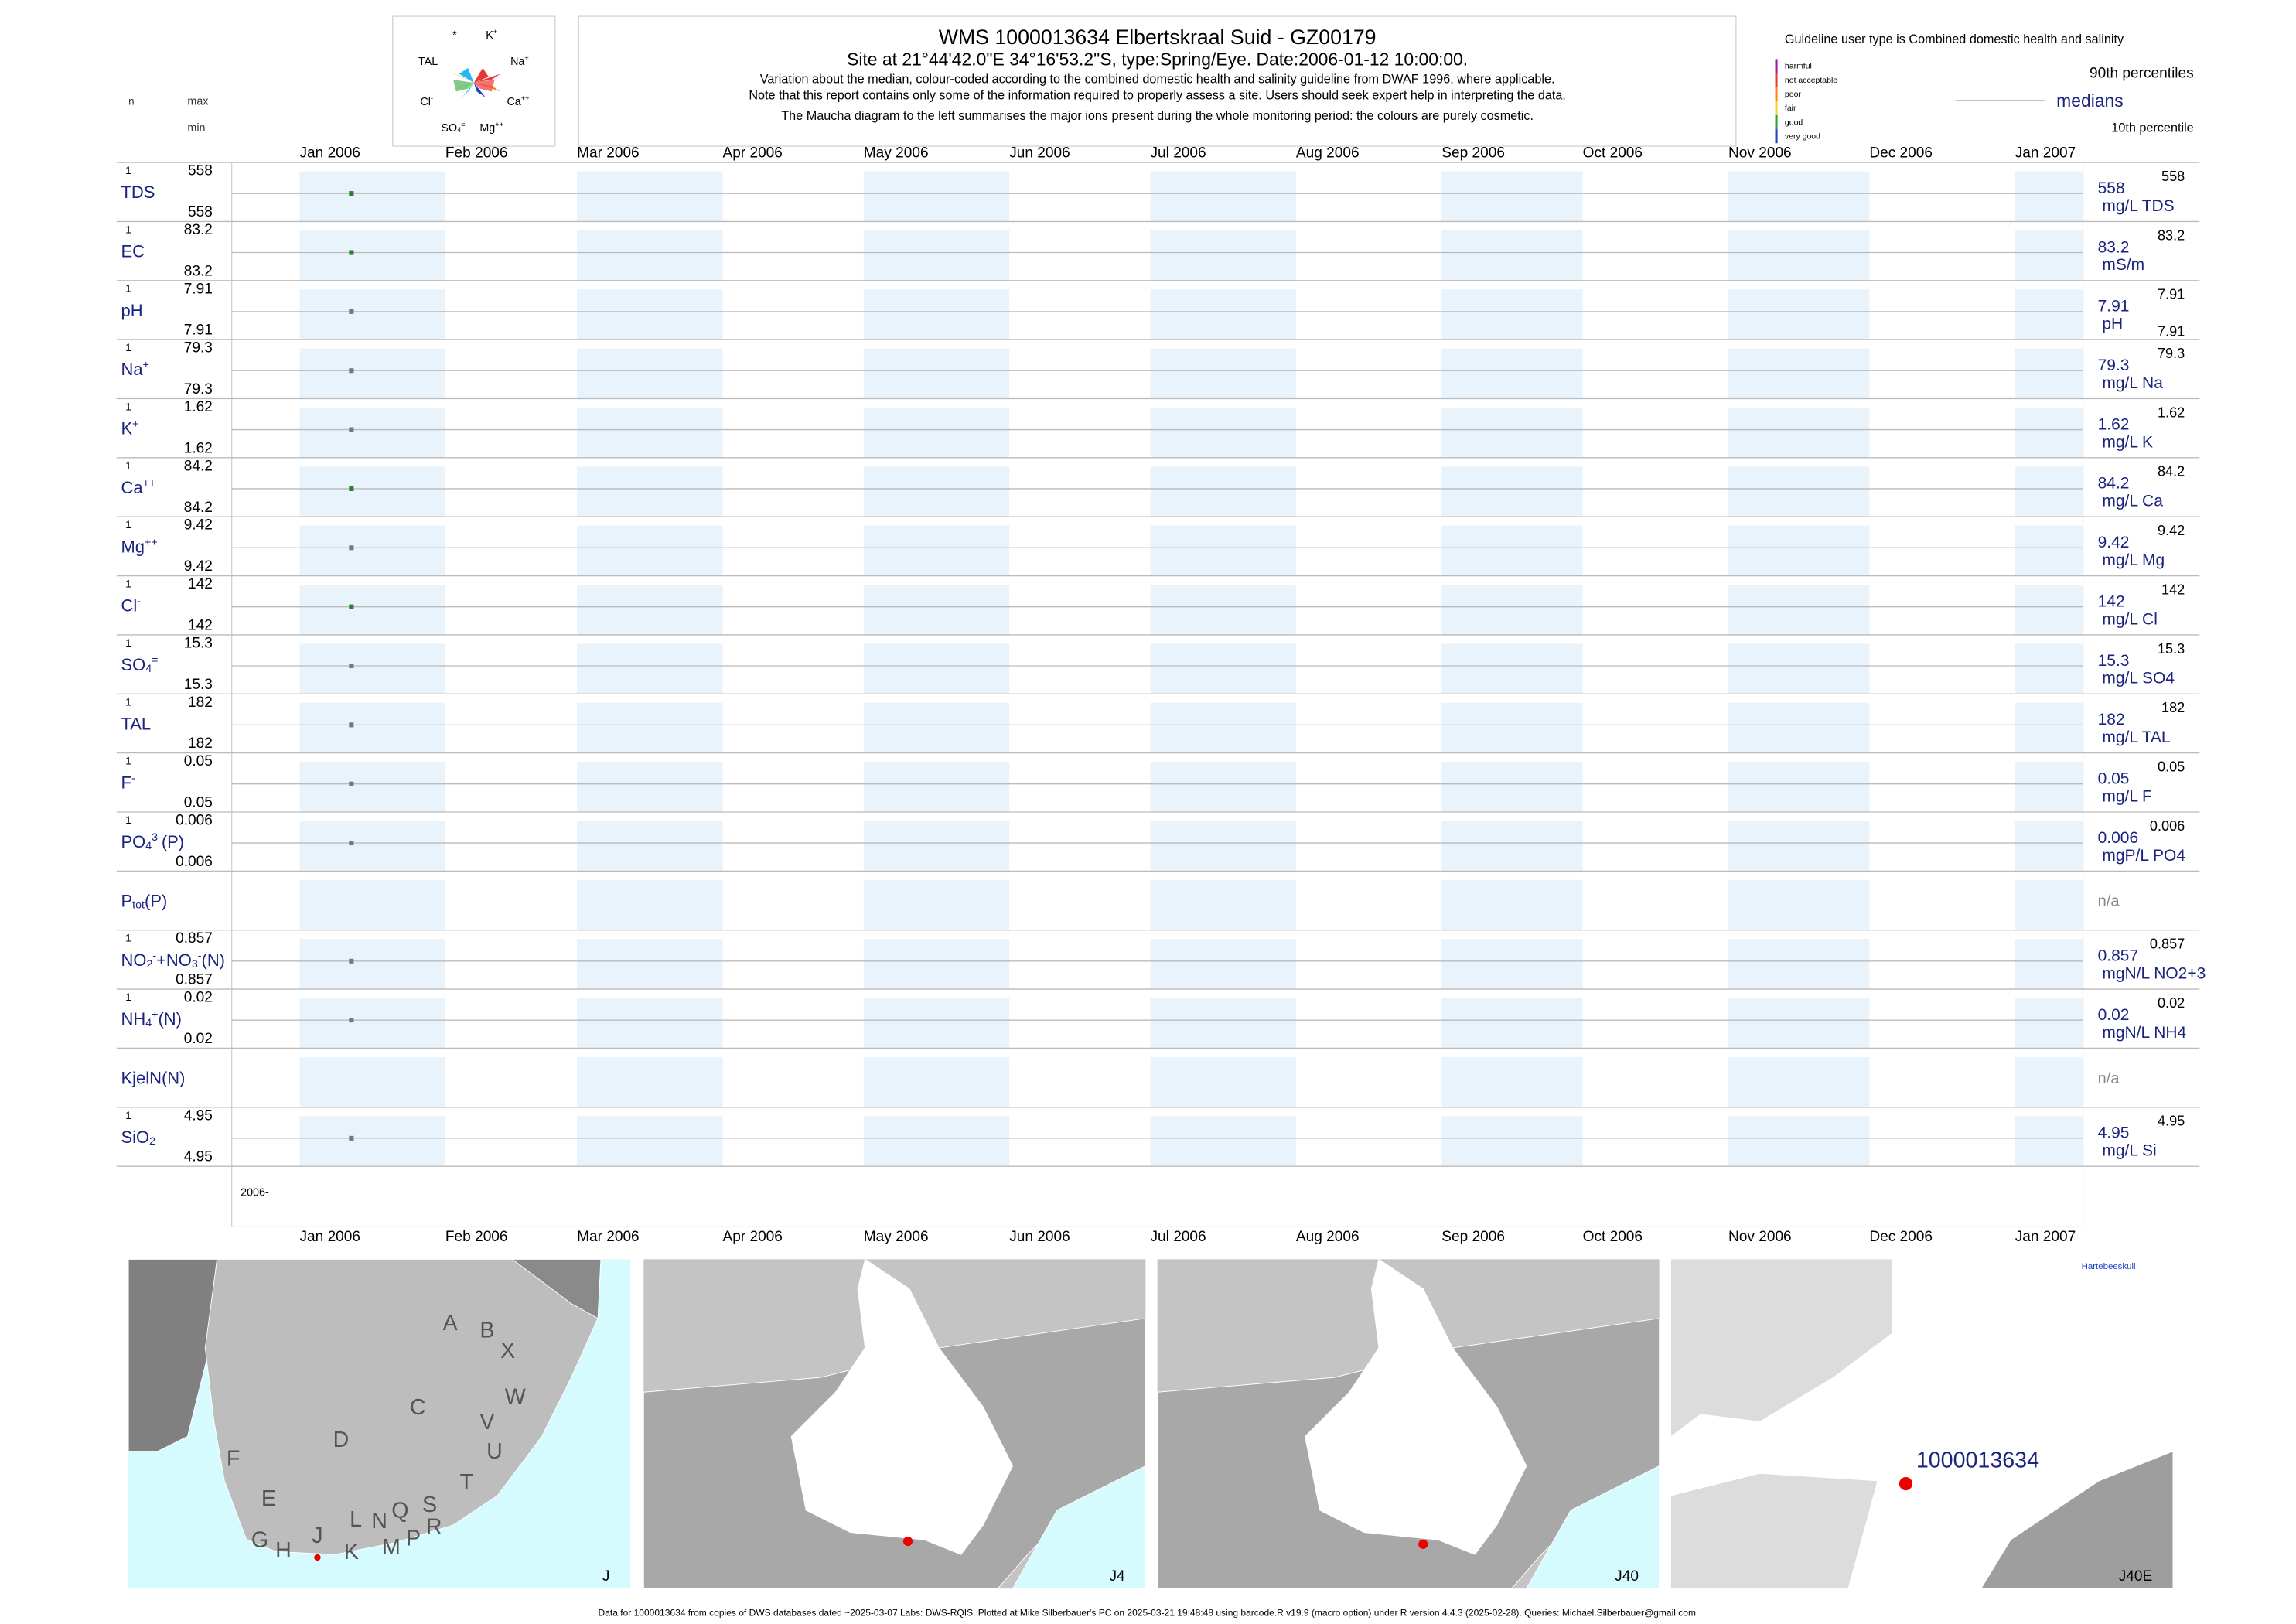 The height and width of the screenshot is (1624, 2296). I want to click on region-letter: L, so click(356, 1519).